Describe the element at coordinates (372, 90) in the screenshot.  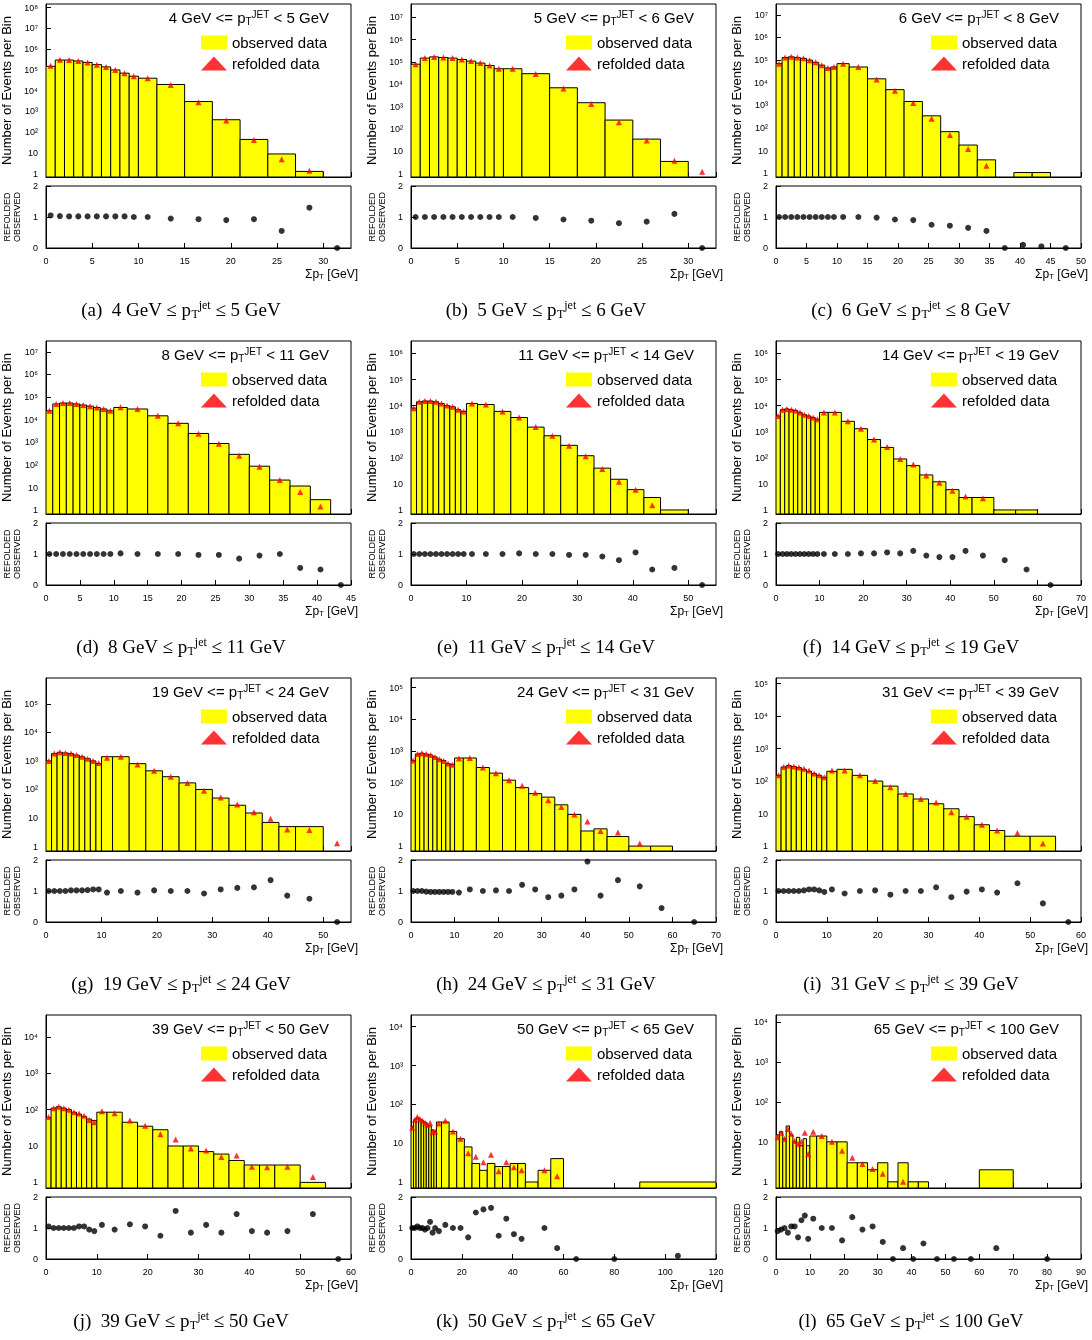
I see `y-axis-title: Number of Events per Bin` at that location.